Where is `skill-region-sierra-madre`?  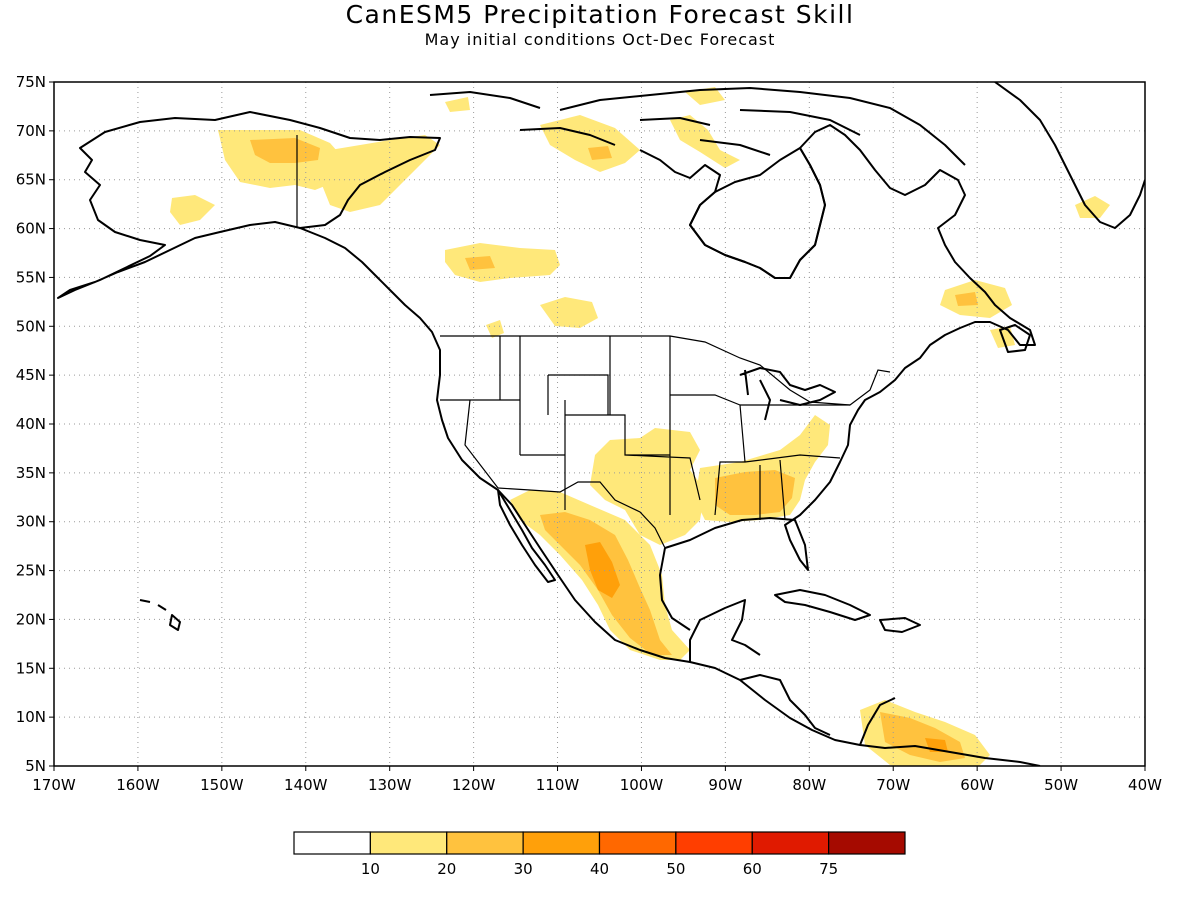
skill-region-sierra-madre is located at coordinates (602, 570).